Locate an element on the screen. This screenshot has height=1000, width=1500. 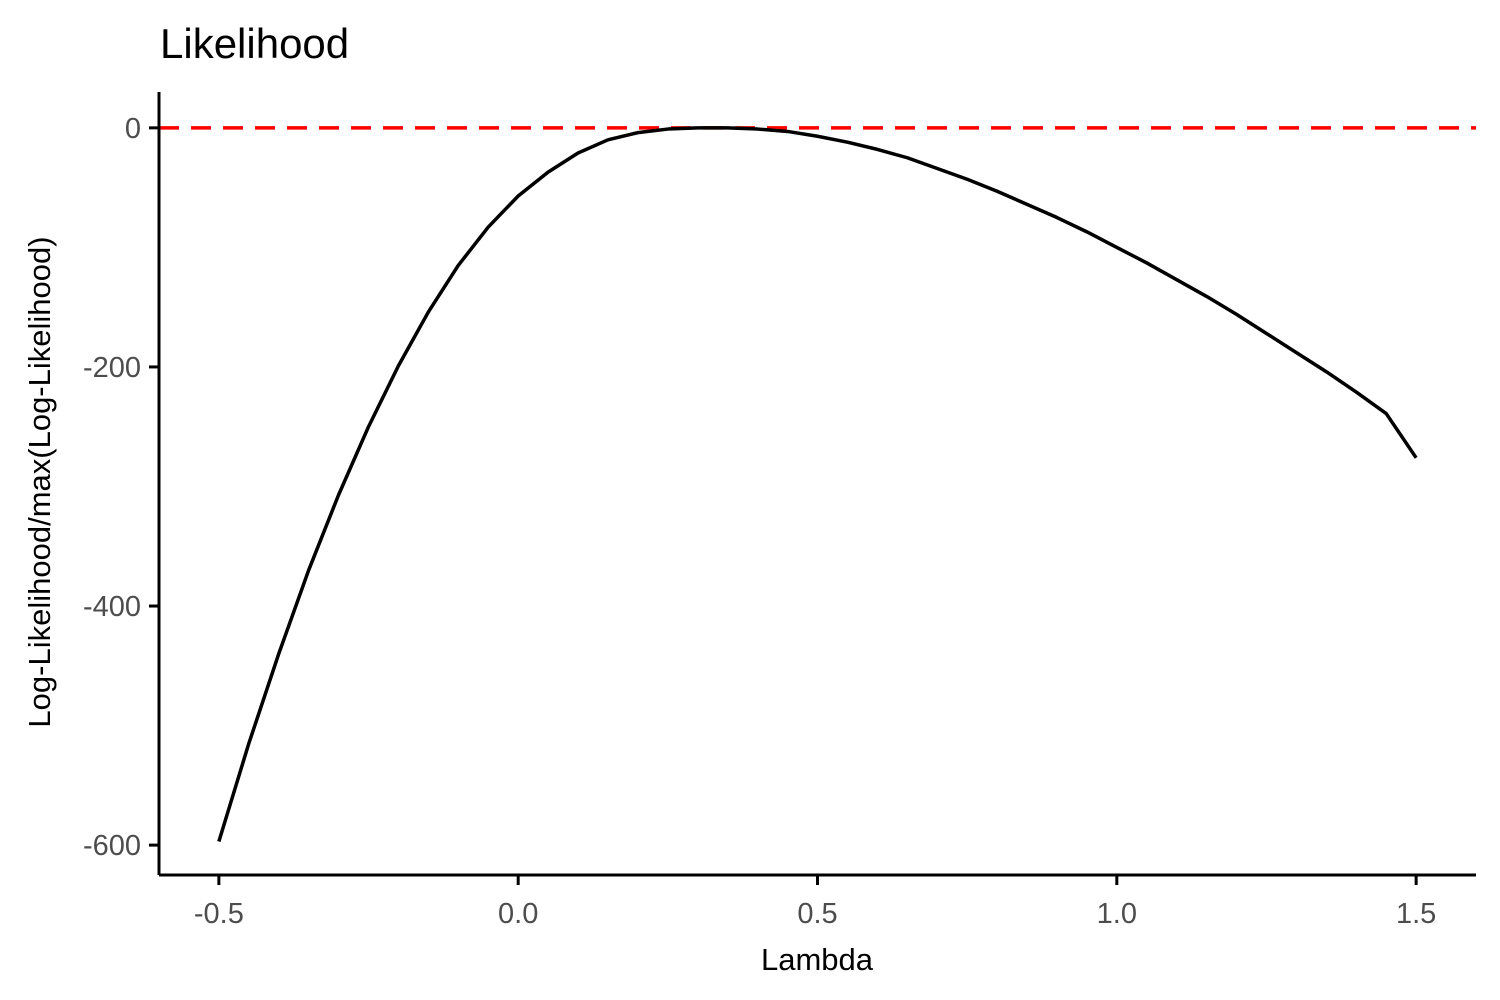
x-axis-label: Lambda is located at coordinates (817, 959).